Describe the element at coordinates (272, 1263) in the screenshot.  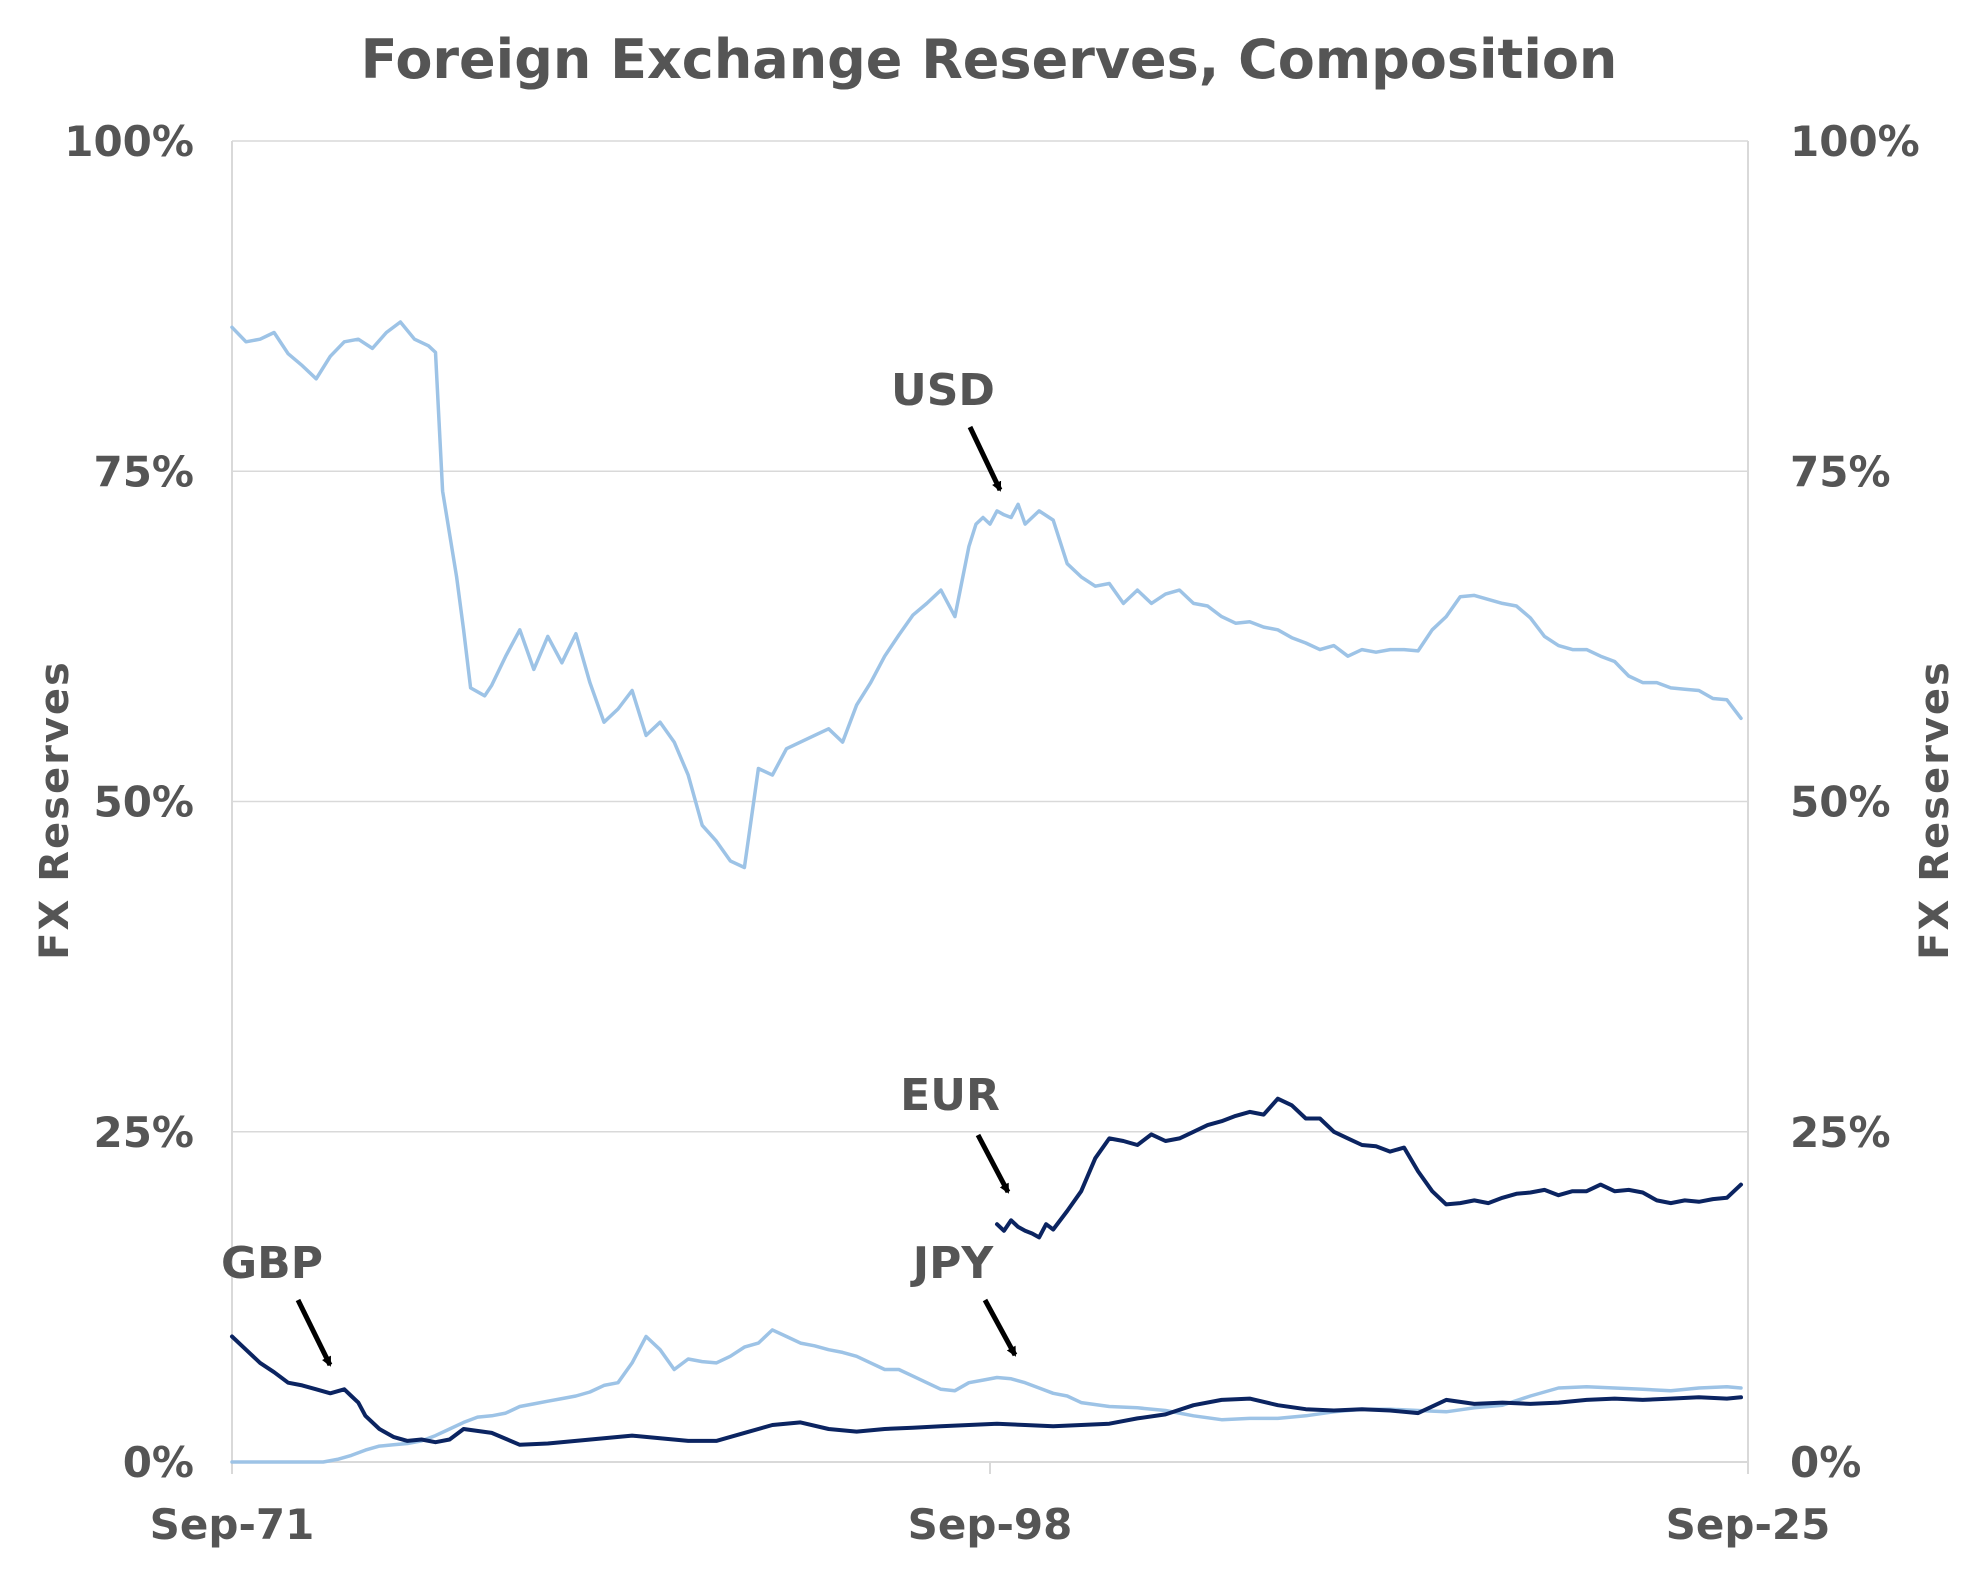
I see `gbp-label: GBP` at that location.